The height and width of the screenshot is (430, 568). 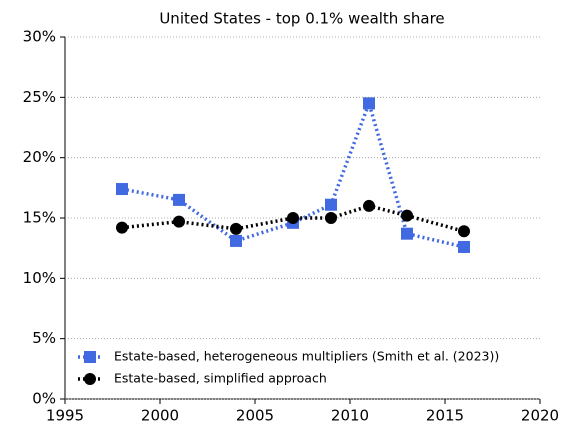 What do you see at coordinates (39, 97) in the screenshot?
I see `y-tick-label: 25%` at bounding box center [39, 97].